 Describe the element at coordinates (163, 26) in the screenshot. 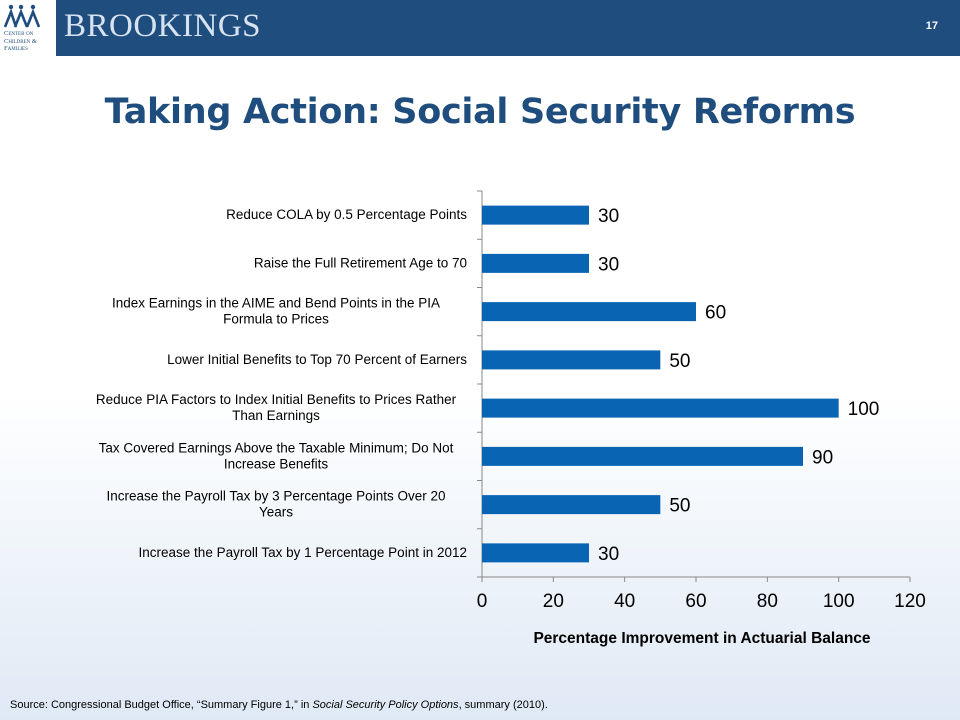

I see `brand-name: BROOKINGS` at that location.